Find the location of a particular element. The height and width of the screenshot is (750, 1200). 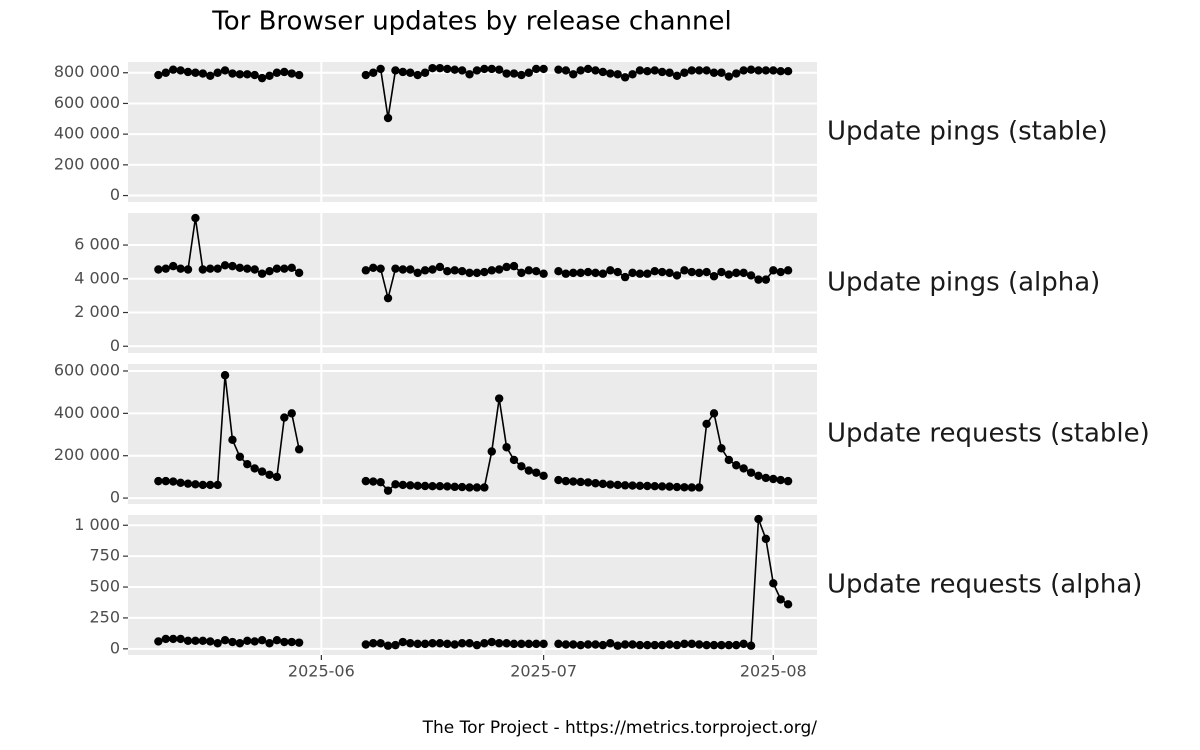

chart-title: Tor Browser updates by release channel is located at coordinates (471, 22).